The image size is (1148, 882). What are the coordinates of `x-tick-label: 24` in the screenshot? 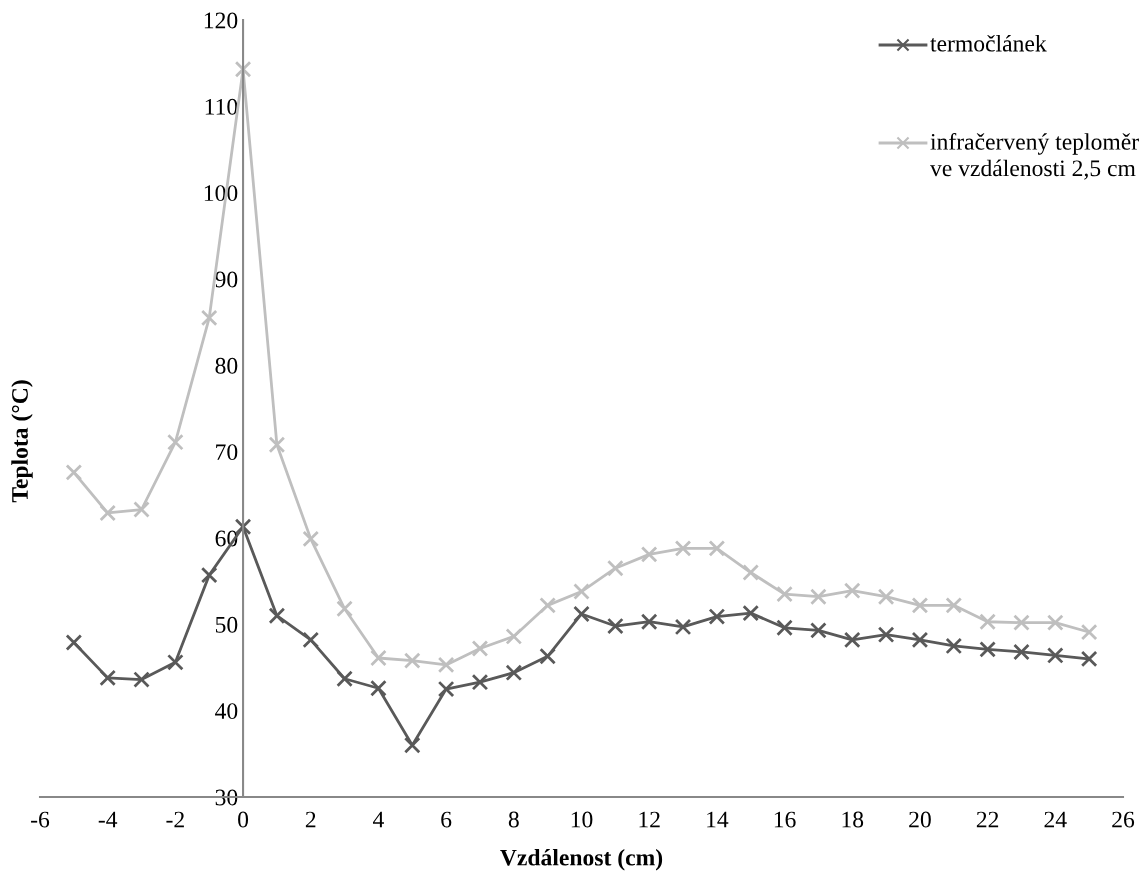 It's located at (1055, 819).